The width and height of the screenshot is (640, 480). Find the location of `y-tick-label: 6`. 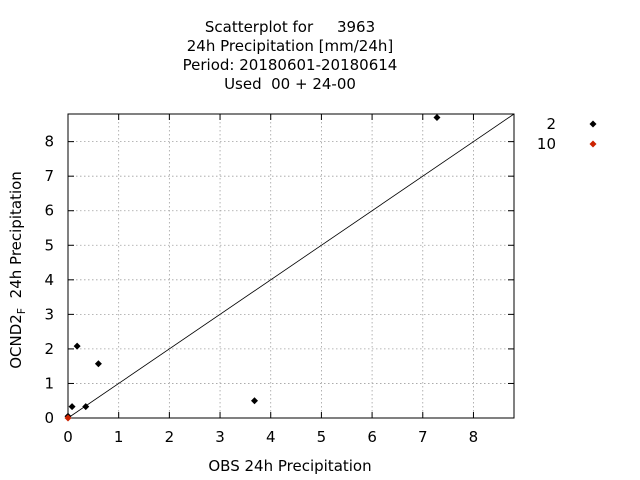

y-tick-label: 6 is located at coordinates (49, 211).